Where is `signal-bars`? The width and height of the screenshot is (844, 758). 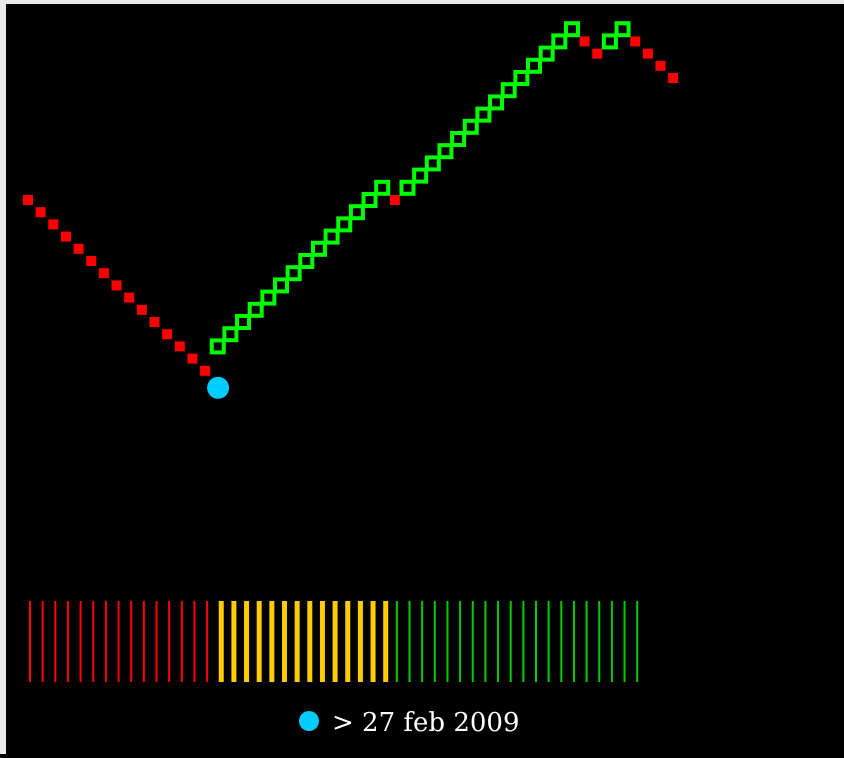
signal-bars is located at coordinates (334, 641).